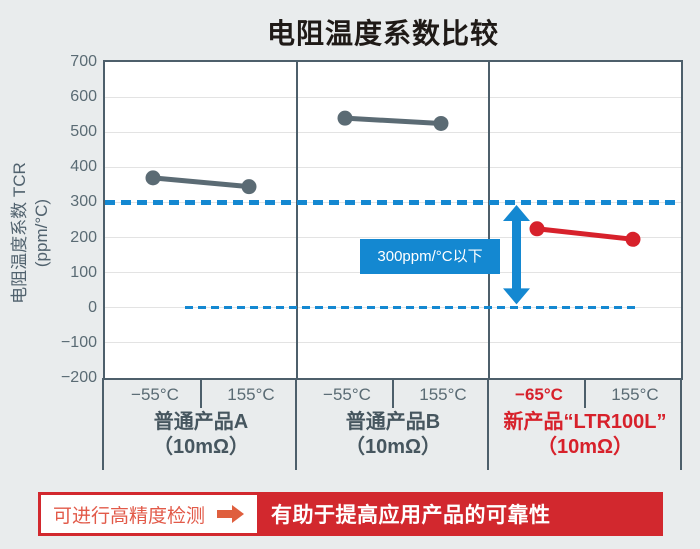 The image size is (700, 549). What do you see at coordinates (83, 167) in the screenshot?
I see `y-tick-label: 400` at bounding box center [83, 167].